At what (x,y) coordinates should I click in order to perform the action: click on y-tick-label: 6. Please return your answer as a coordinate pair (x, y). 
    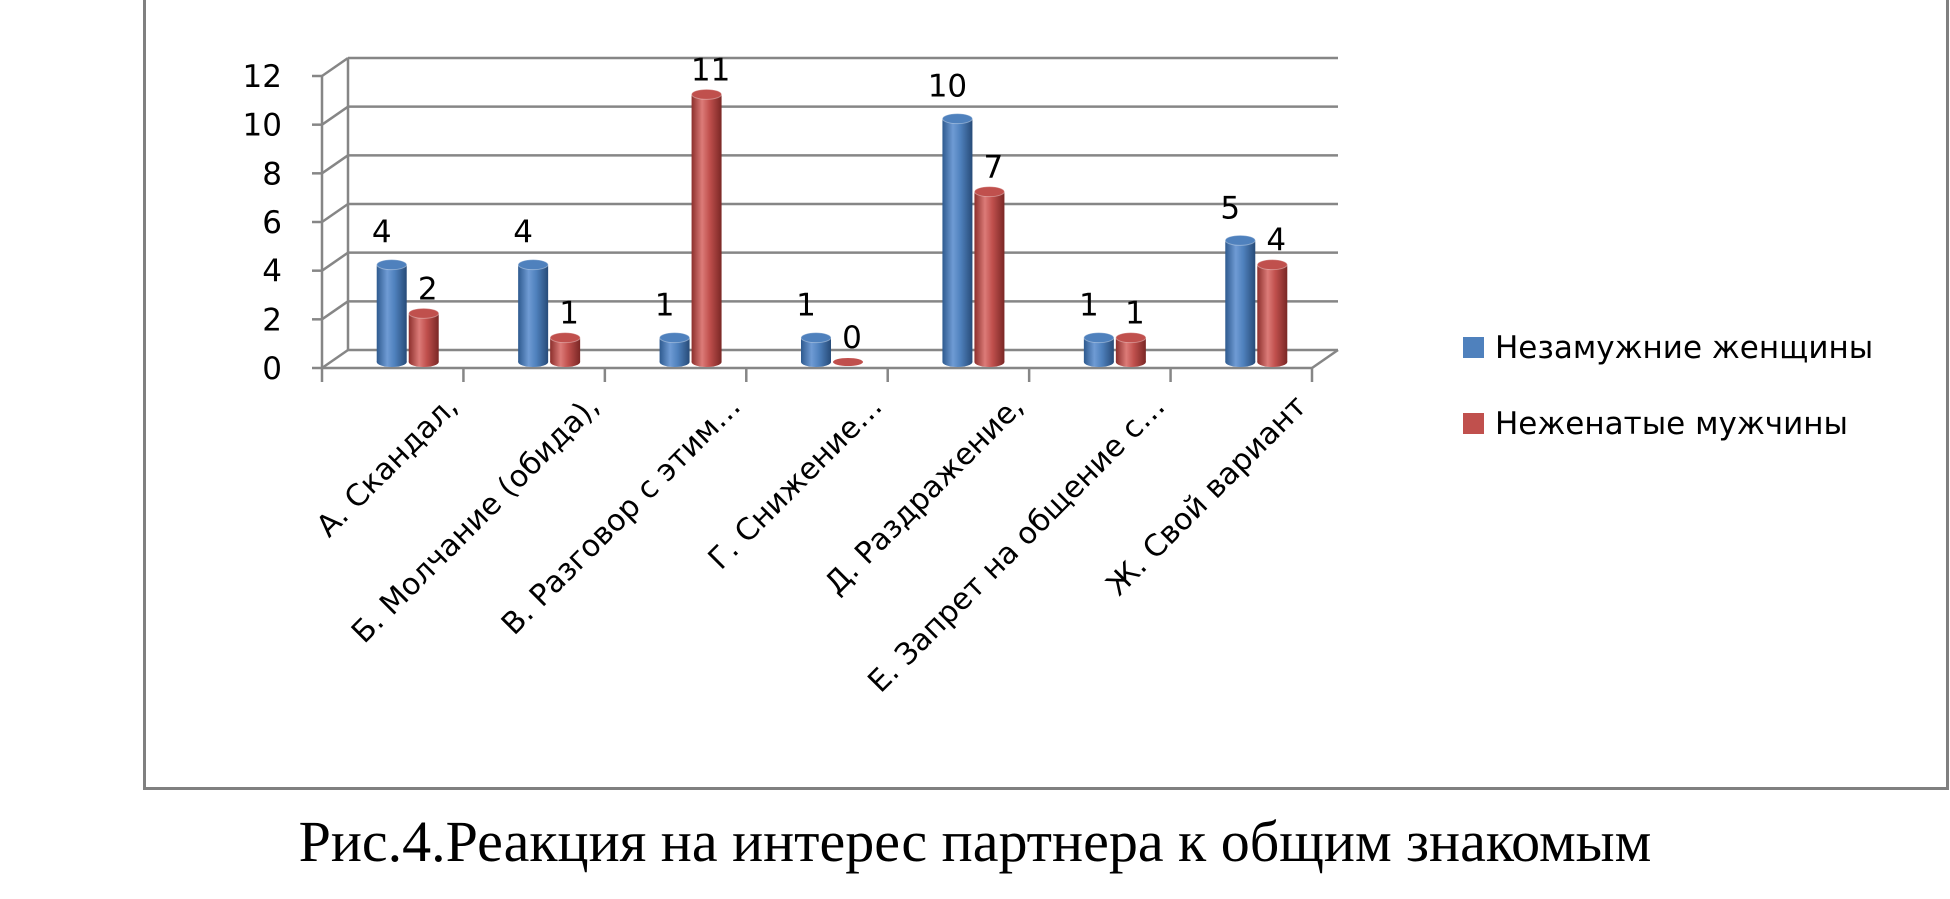
    Looking at the image, I should click on (272, 223).